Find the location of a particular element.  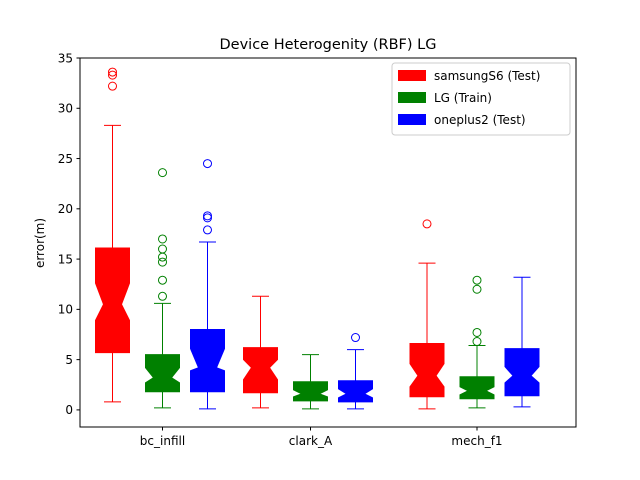

y-tick-label: 10 is located at coordinates (65, 310).